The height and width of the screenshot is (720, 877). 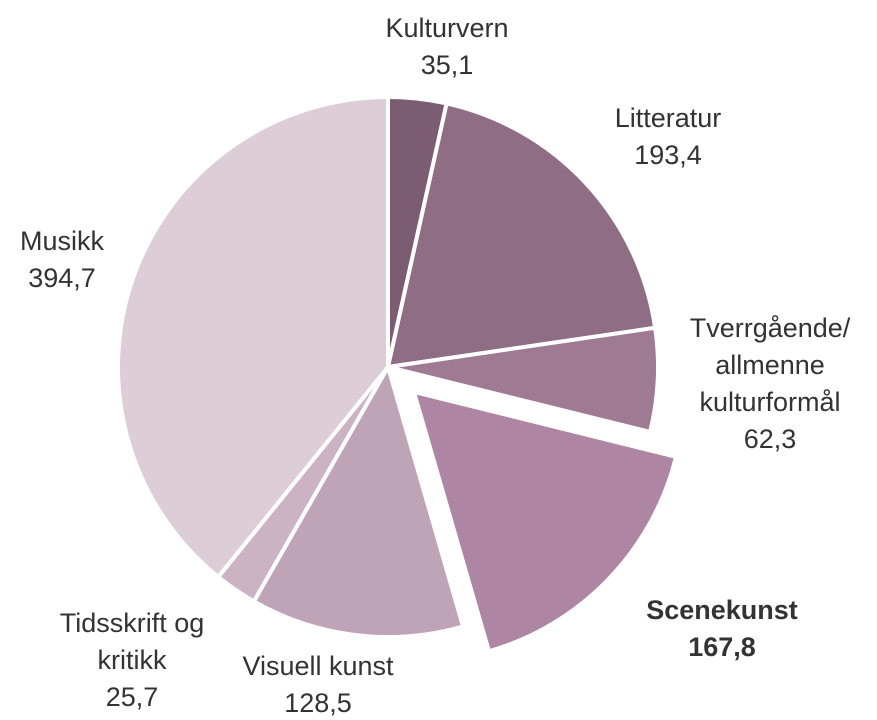 What do you see at coordinates (62, 278) in the screenshot?
I see `slice-value: 394,7` at bounding box center [62, 278].